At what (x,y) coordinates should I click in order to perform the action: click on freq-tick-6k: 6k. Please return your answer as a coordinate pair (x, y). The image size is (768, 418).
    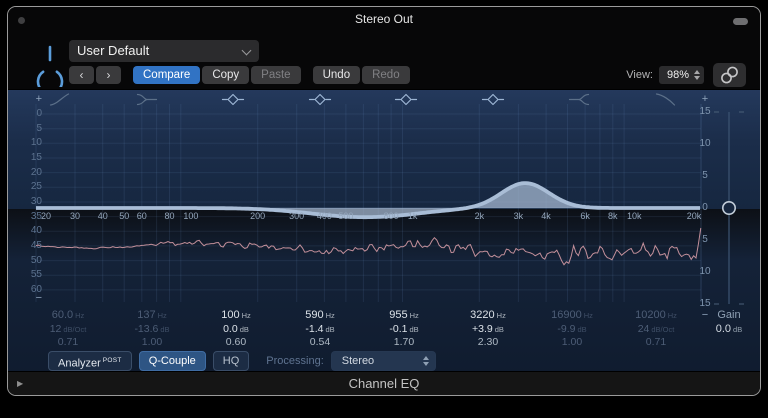
    Looking at the image, I should click on (585, 216).